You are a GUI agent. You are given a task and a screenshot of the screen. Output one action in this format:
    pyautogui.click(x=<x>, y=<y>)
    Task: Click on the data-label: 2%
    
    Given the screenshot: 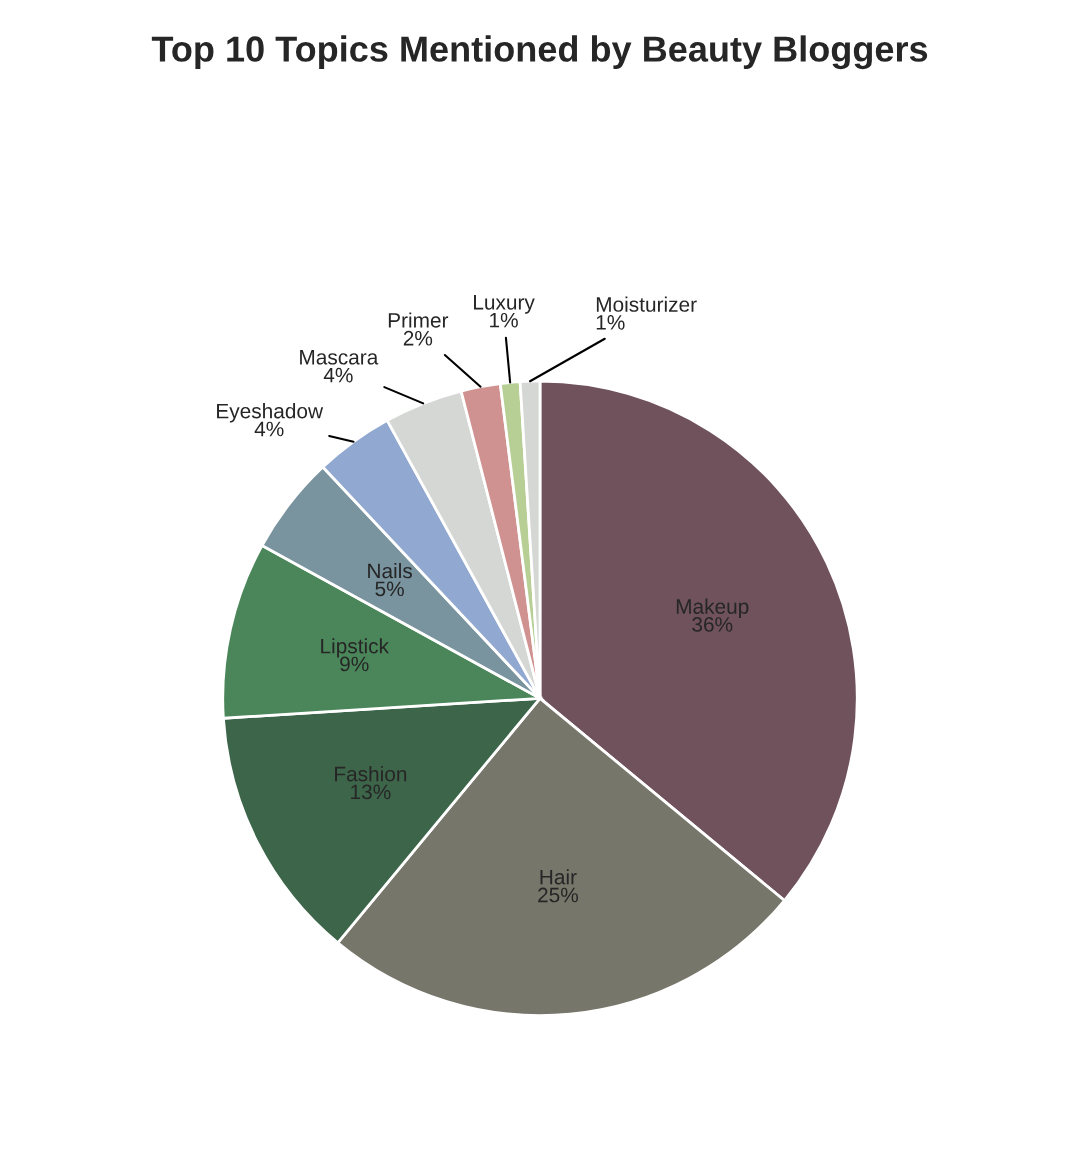 What is the action you would take?
    pyautogui.click(x=418, y=338)
    